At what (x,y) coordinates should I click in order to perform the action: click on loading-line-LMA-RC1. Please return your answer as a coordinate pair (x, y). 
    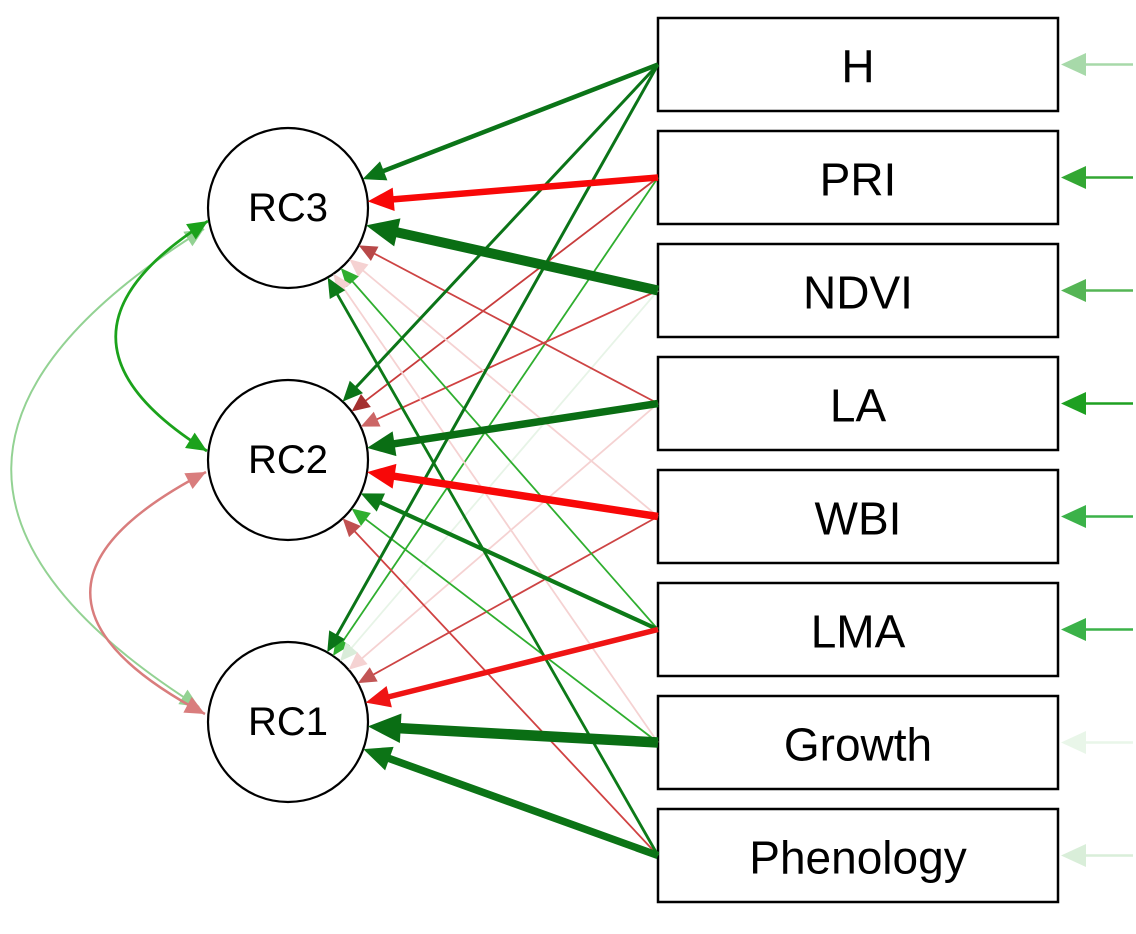
    Looking at the image, I should click on (521, 663).